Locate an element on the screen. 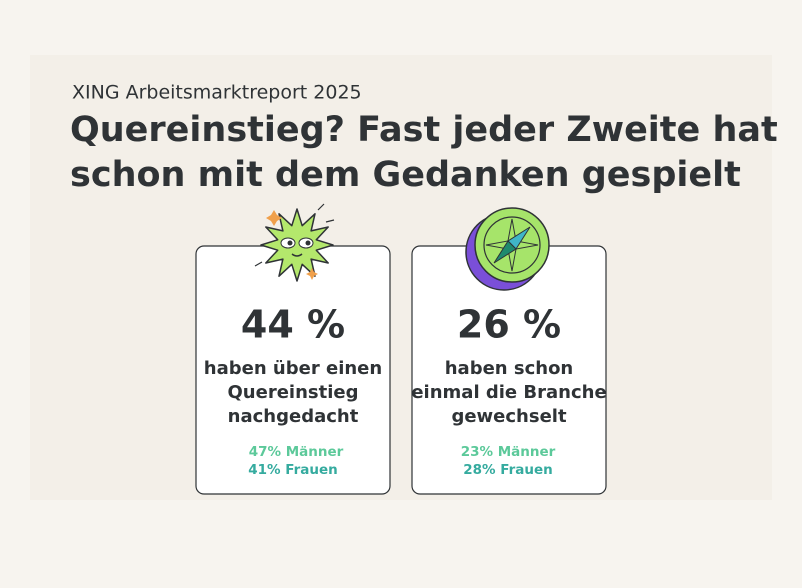 The width and height of the screenshot is (802, 588). breakdown: 47% Männer is located at coordinates (296, 452).